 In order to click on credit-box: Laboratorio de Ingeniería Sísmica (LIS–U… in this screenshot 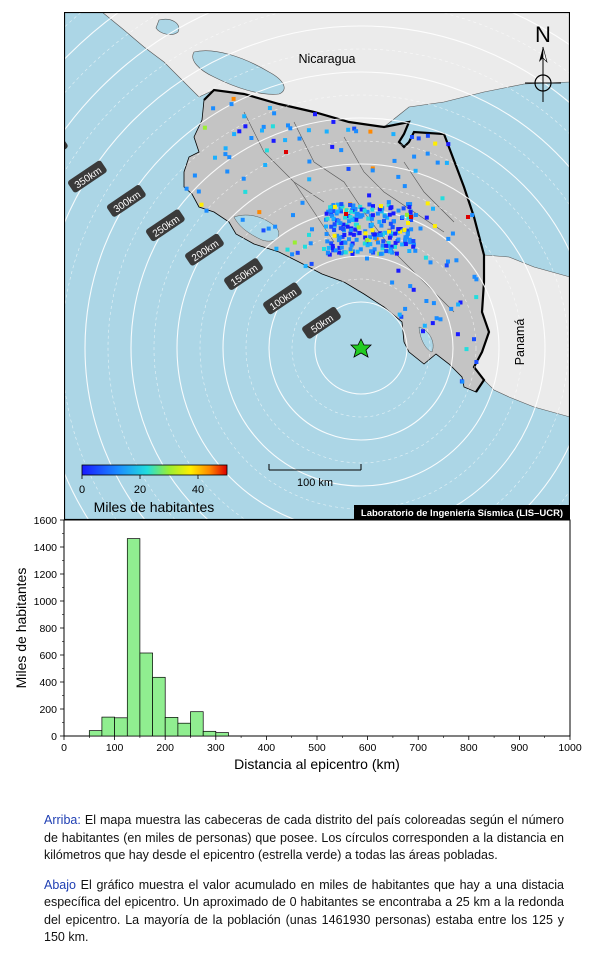, I will do `click(462, 512)`.